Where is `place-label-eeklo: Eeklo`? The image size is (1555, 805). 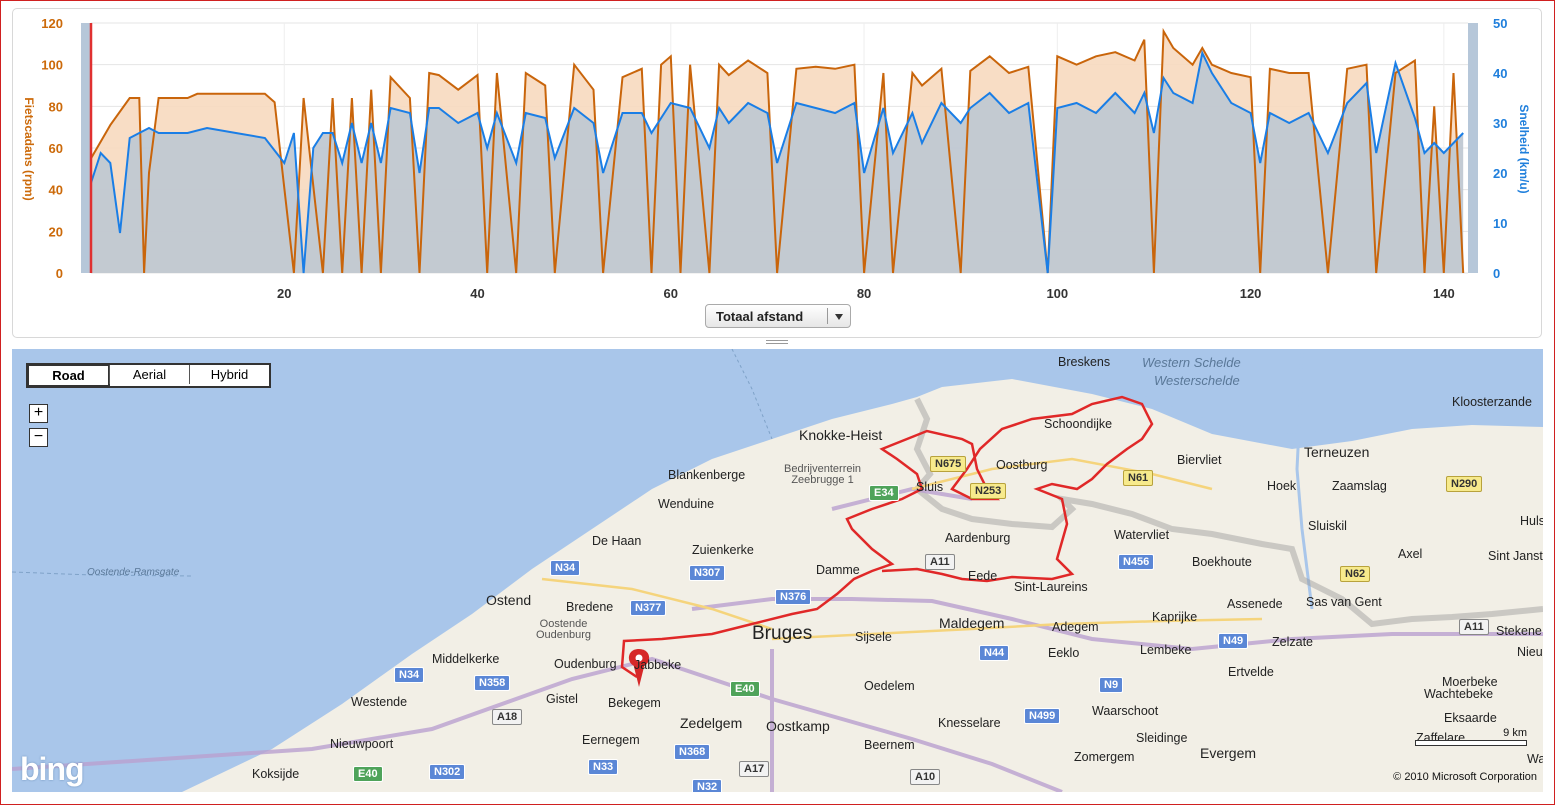 place-label-eeklo: Eeklo is located at coordinates (1064, 653).